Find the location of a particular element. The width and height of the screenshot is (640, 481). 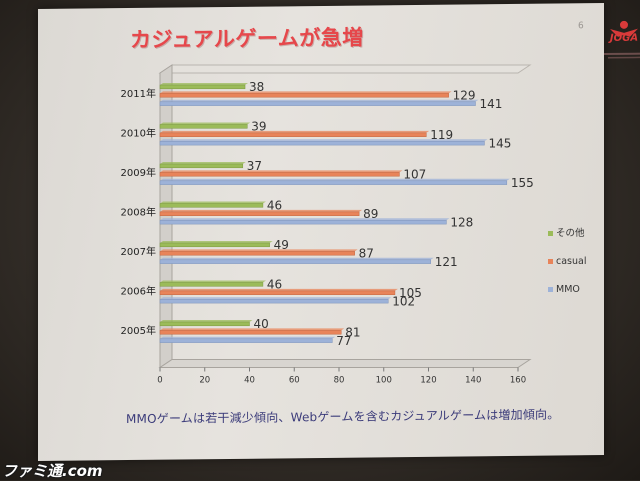

x-tick-label: 40 is located at coordinates (249, 381).